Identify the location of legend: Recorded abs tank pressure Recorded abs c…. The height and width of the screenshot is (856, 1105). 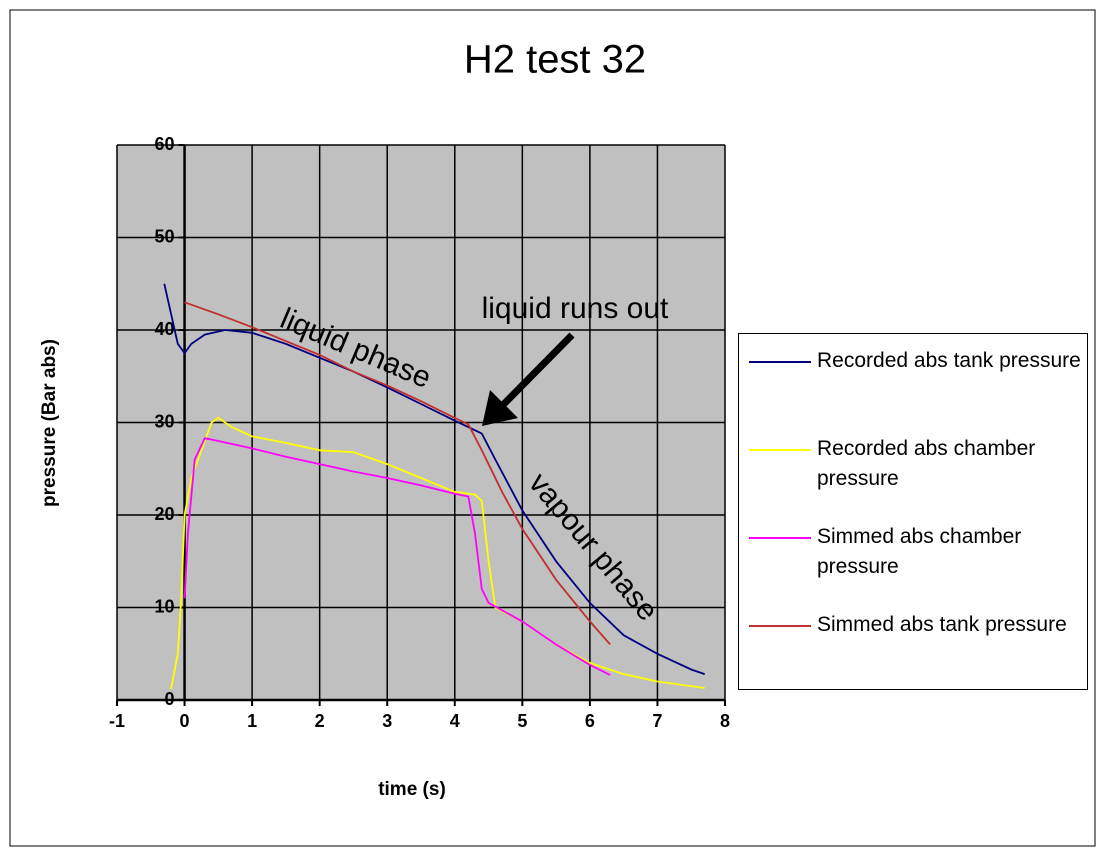
(913, 511).